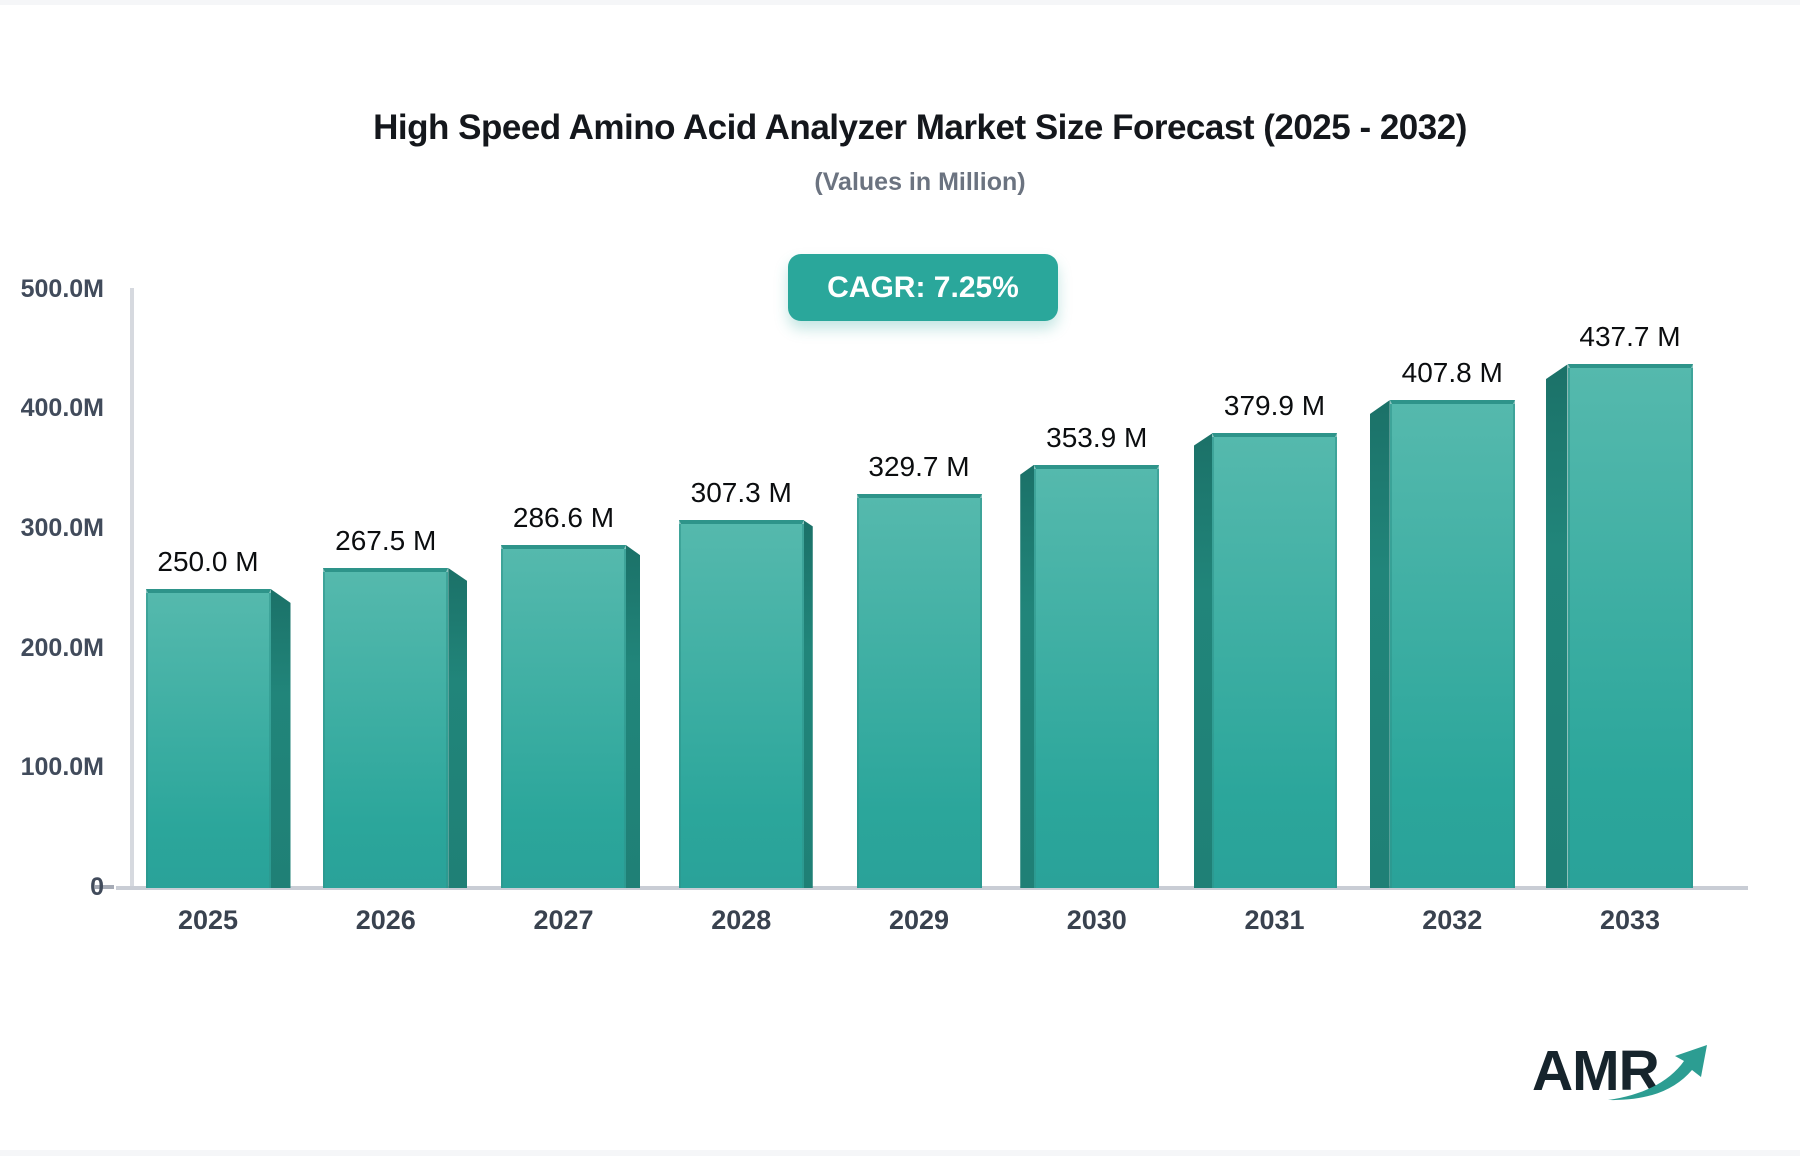 The width and height of the screenshot is (1800, 1156). What do you see at coordinates (458, 727) in the screenshot?
I see `bar-side-face-2026` at bounding box center [458, 727].